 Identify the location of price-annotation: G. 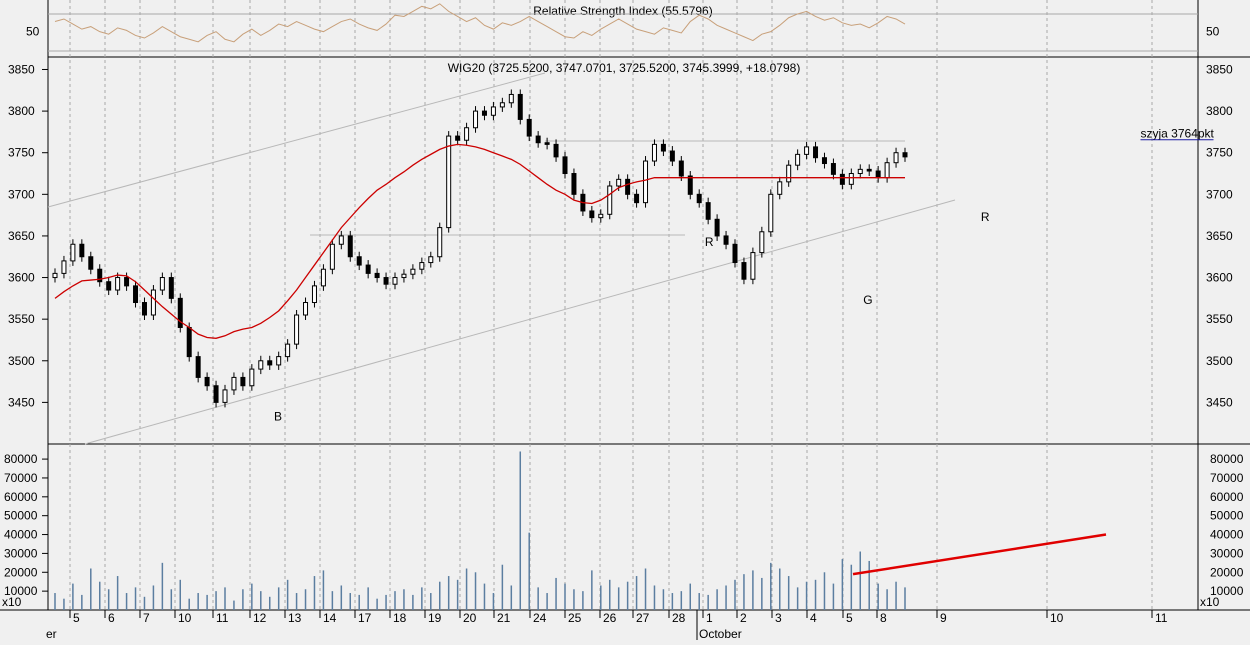
(867, 300).